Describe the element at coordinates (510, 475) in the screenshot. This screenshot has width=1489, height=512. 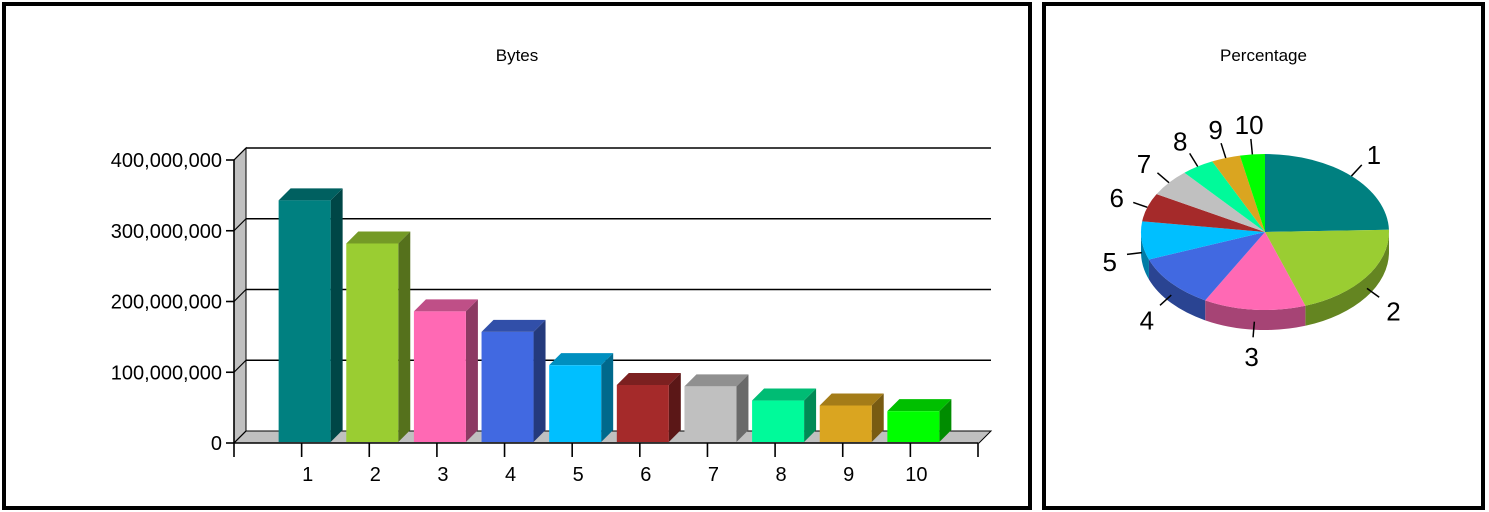
I see `x-tick-label: 4` at that location.